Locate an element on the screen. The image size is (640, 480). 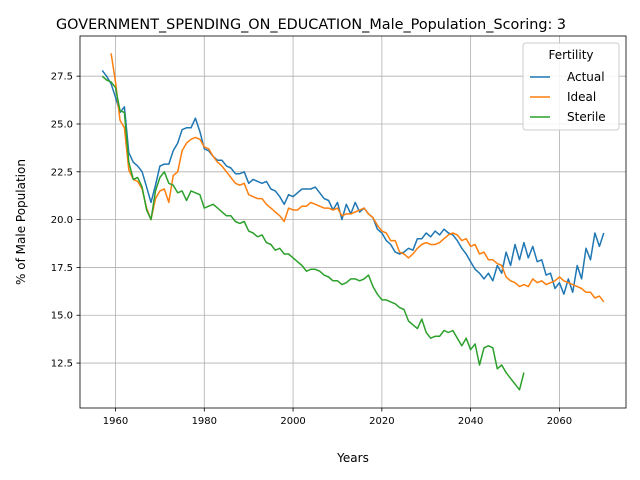
x-tick-label: 1960 is located at coordinates (115, 421).